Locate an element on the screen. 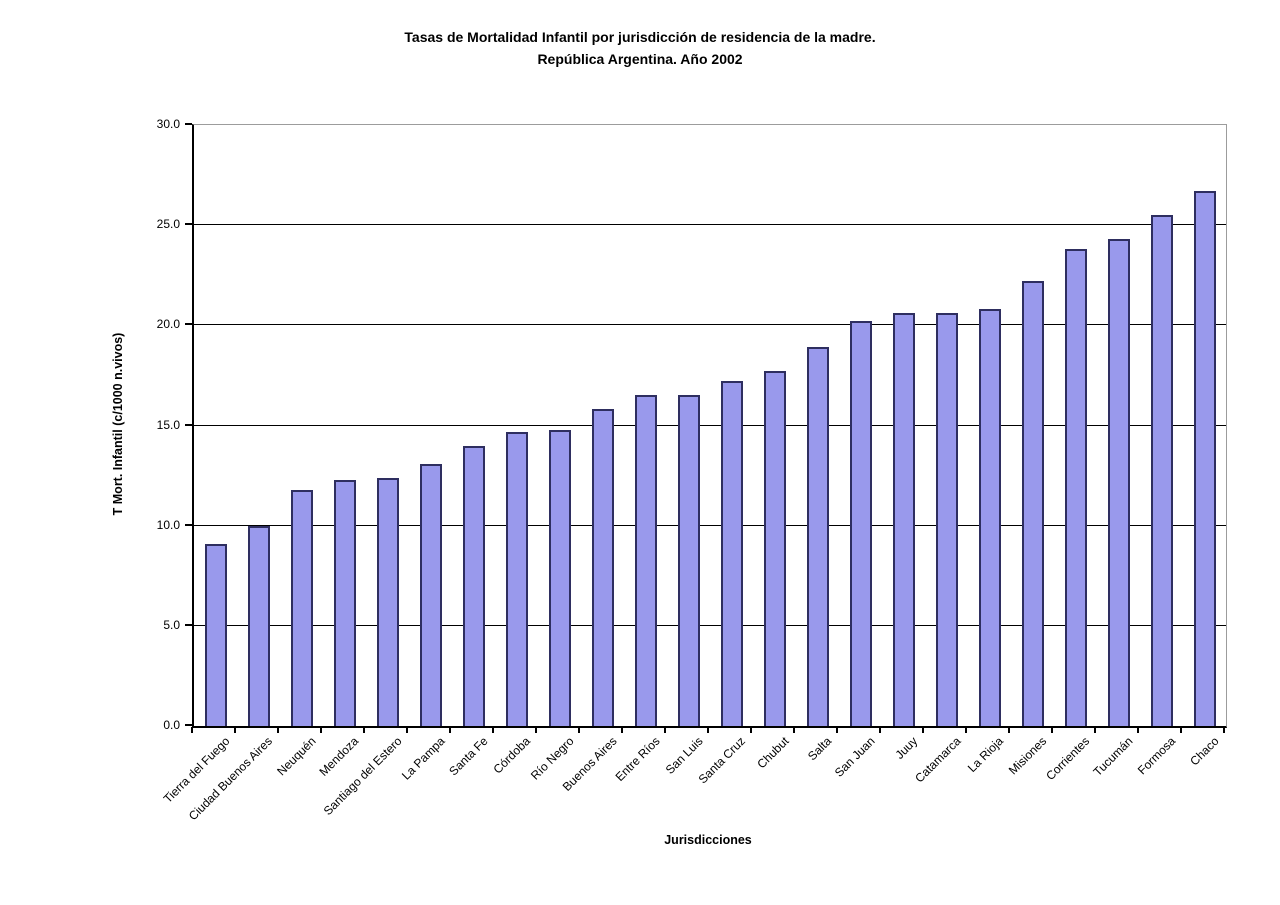 This screenshot has height=905, width=1280. x-category-label: La Rioja is located at coordinates (986, 755).